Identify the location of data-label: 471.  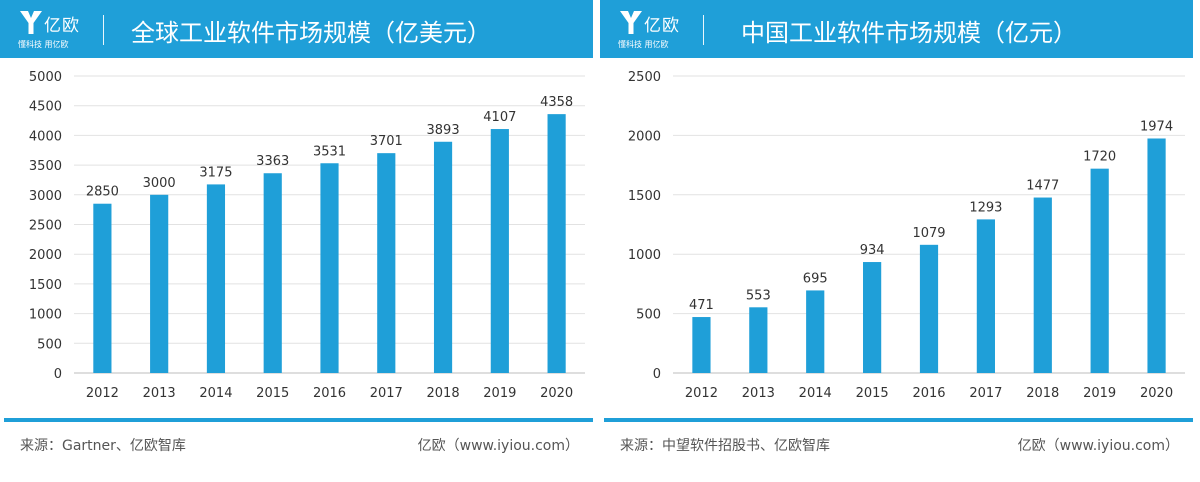
(701, 305).